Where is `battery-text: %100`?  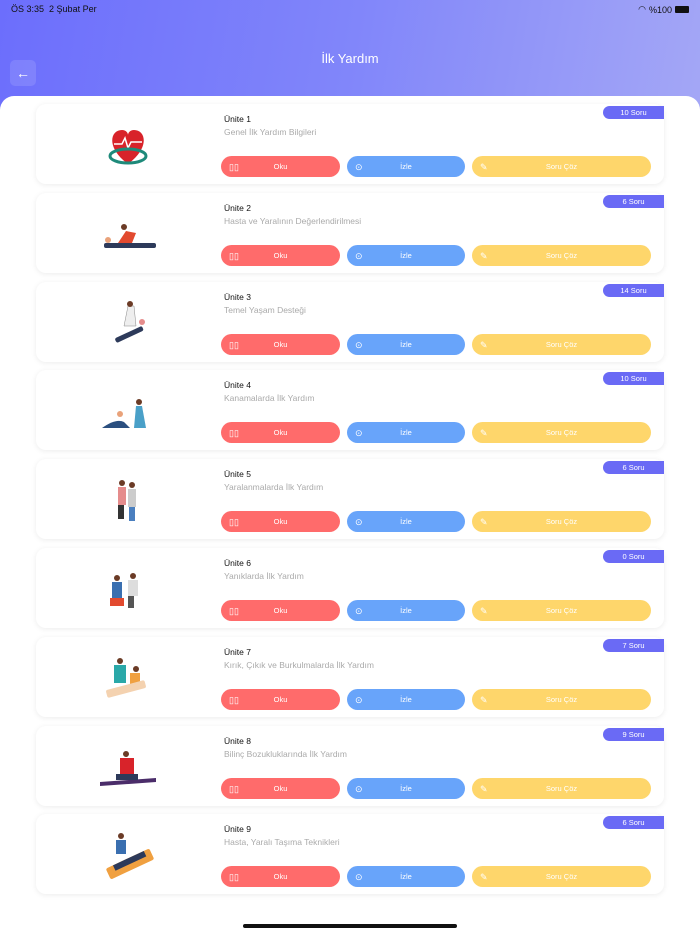
battery-text: %100 is located at coordinates (660, 9).